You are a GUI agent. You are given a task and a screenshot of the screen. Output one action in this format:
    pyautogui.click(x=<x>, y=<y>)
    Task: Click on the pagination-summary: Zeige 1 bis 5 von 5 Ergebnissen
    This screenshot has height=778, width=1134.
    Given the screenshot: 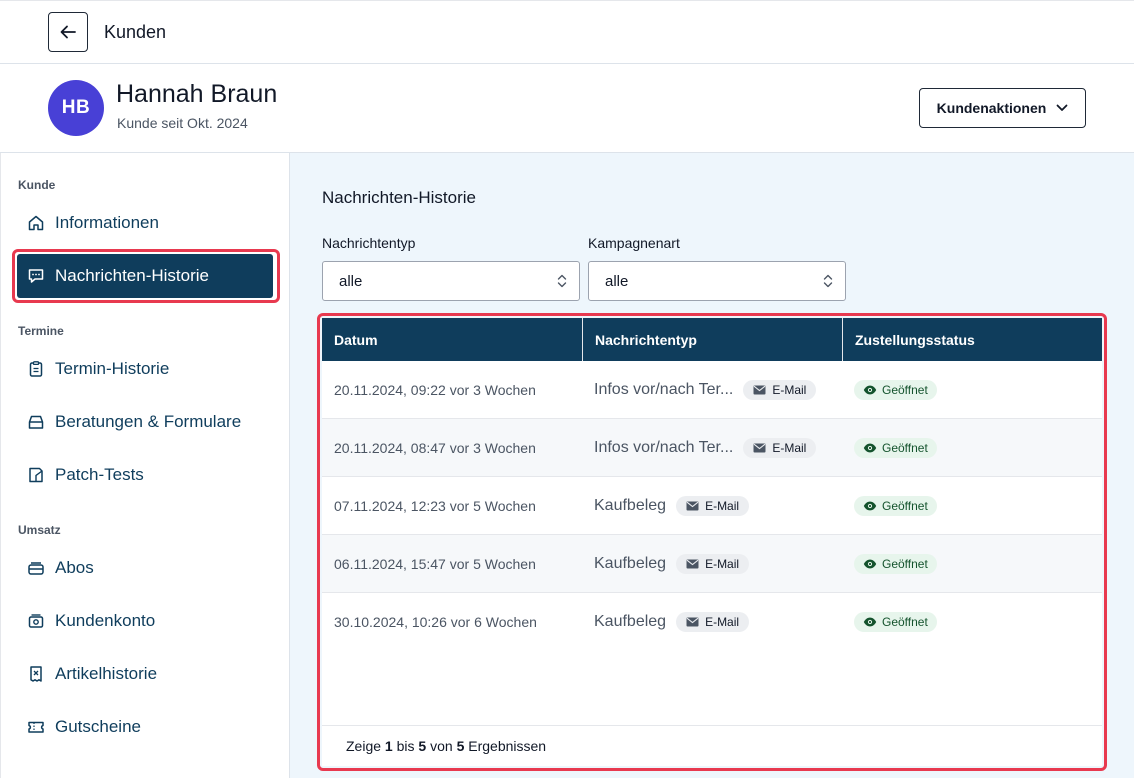 What is the action you would take?
    pyautogui.click(x=712, y=745)
    